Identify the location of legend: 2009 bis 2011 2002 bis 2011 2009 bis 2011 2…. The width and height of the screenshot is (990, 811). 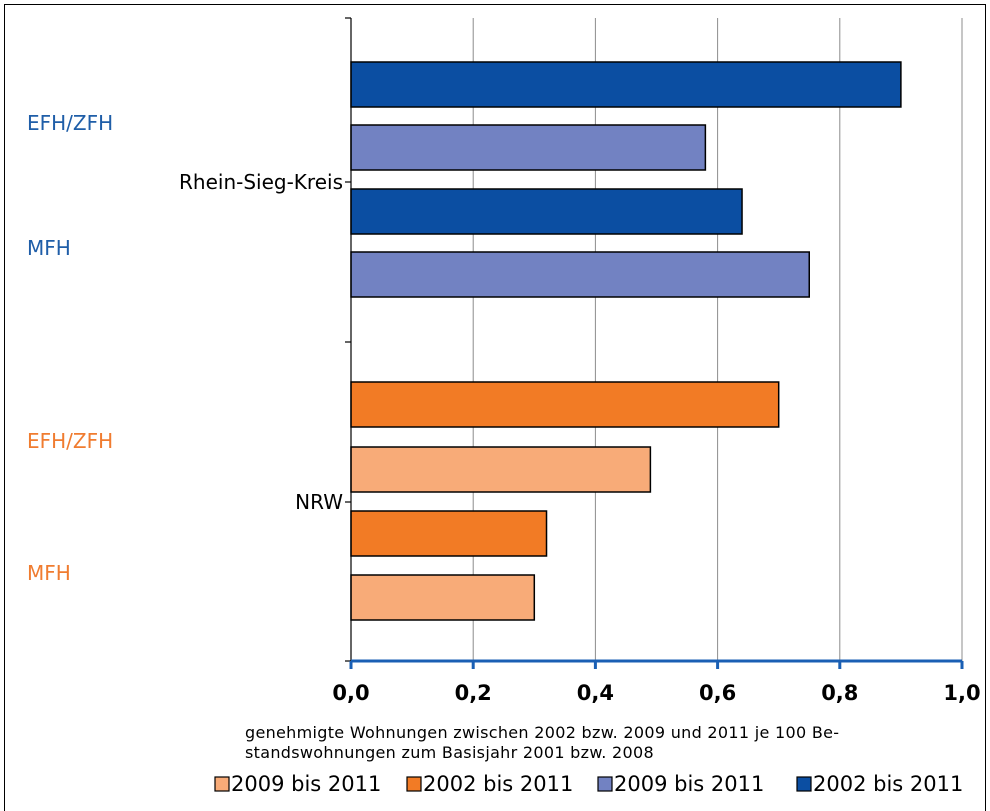
(588, 784).